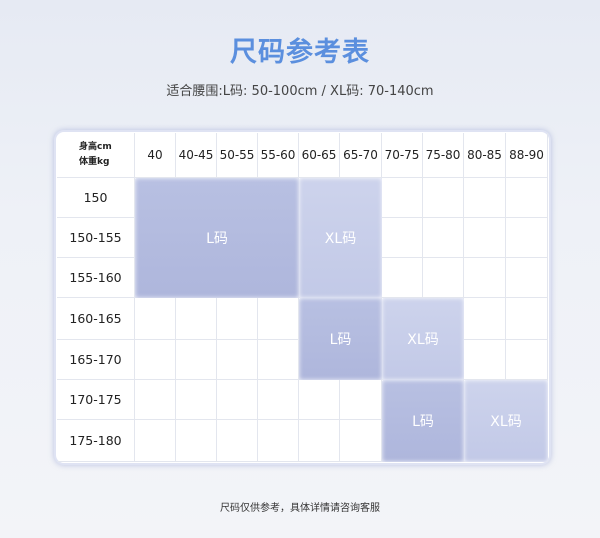 This screenshot has width=600, height=538. I want to click on weight-column-header: 80-85, so click(485, 155).